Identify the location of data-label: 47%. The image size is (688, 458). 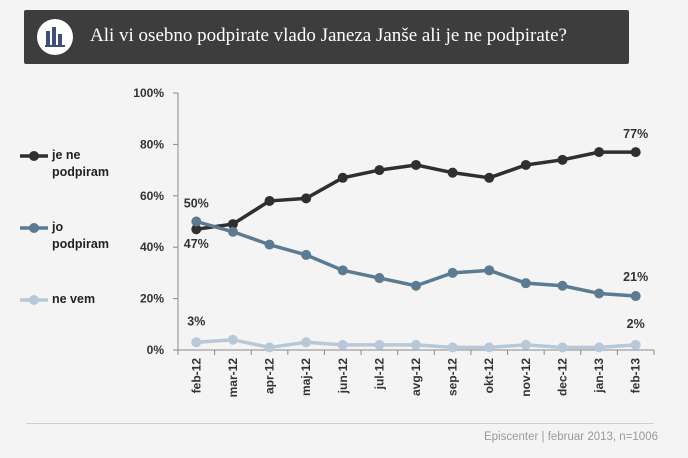
(196, 244).